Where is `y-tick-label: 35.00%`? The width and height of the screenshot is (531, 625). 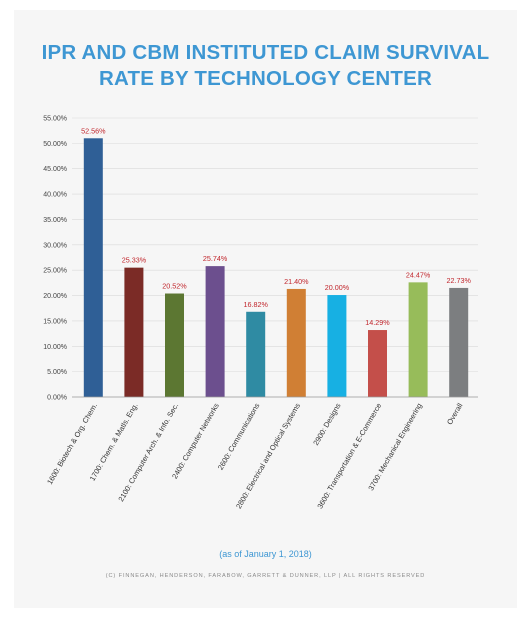 y-tick-label: 35.00% is located at coordinates (55, 220).